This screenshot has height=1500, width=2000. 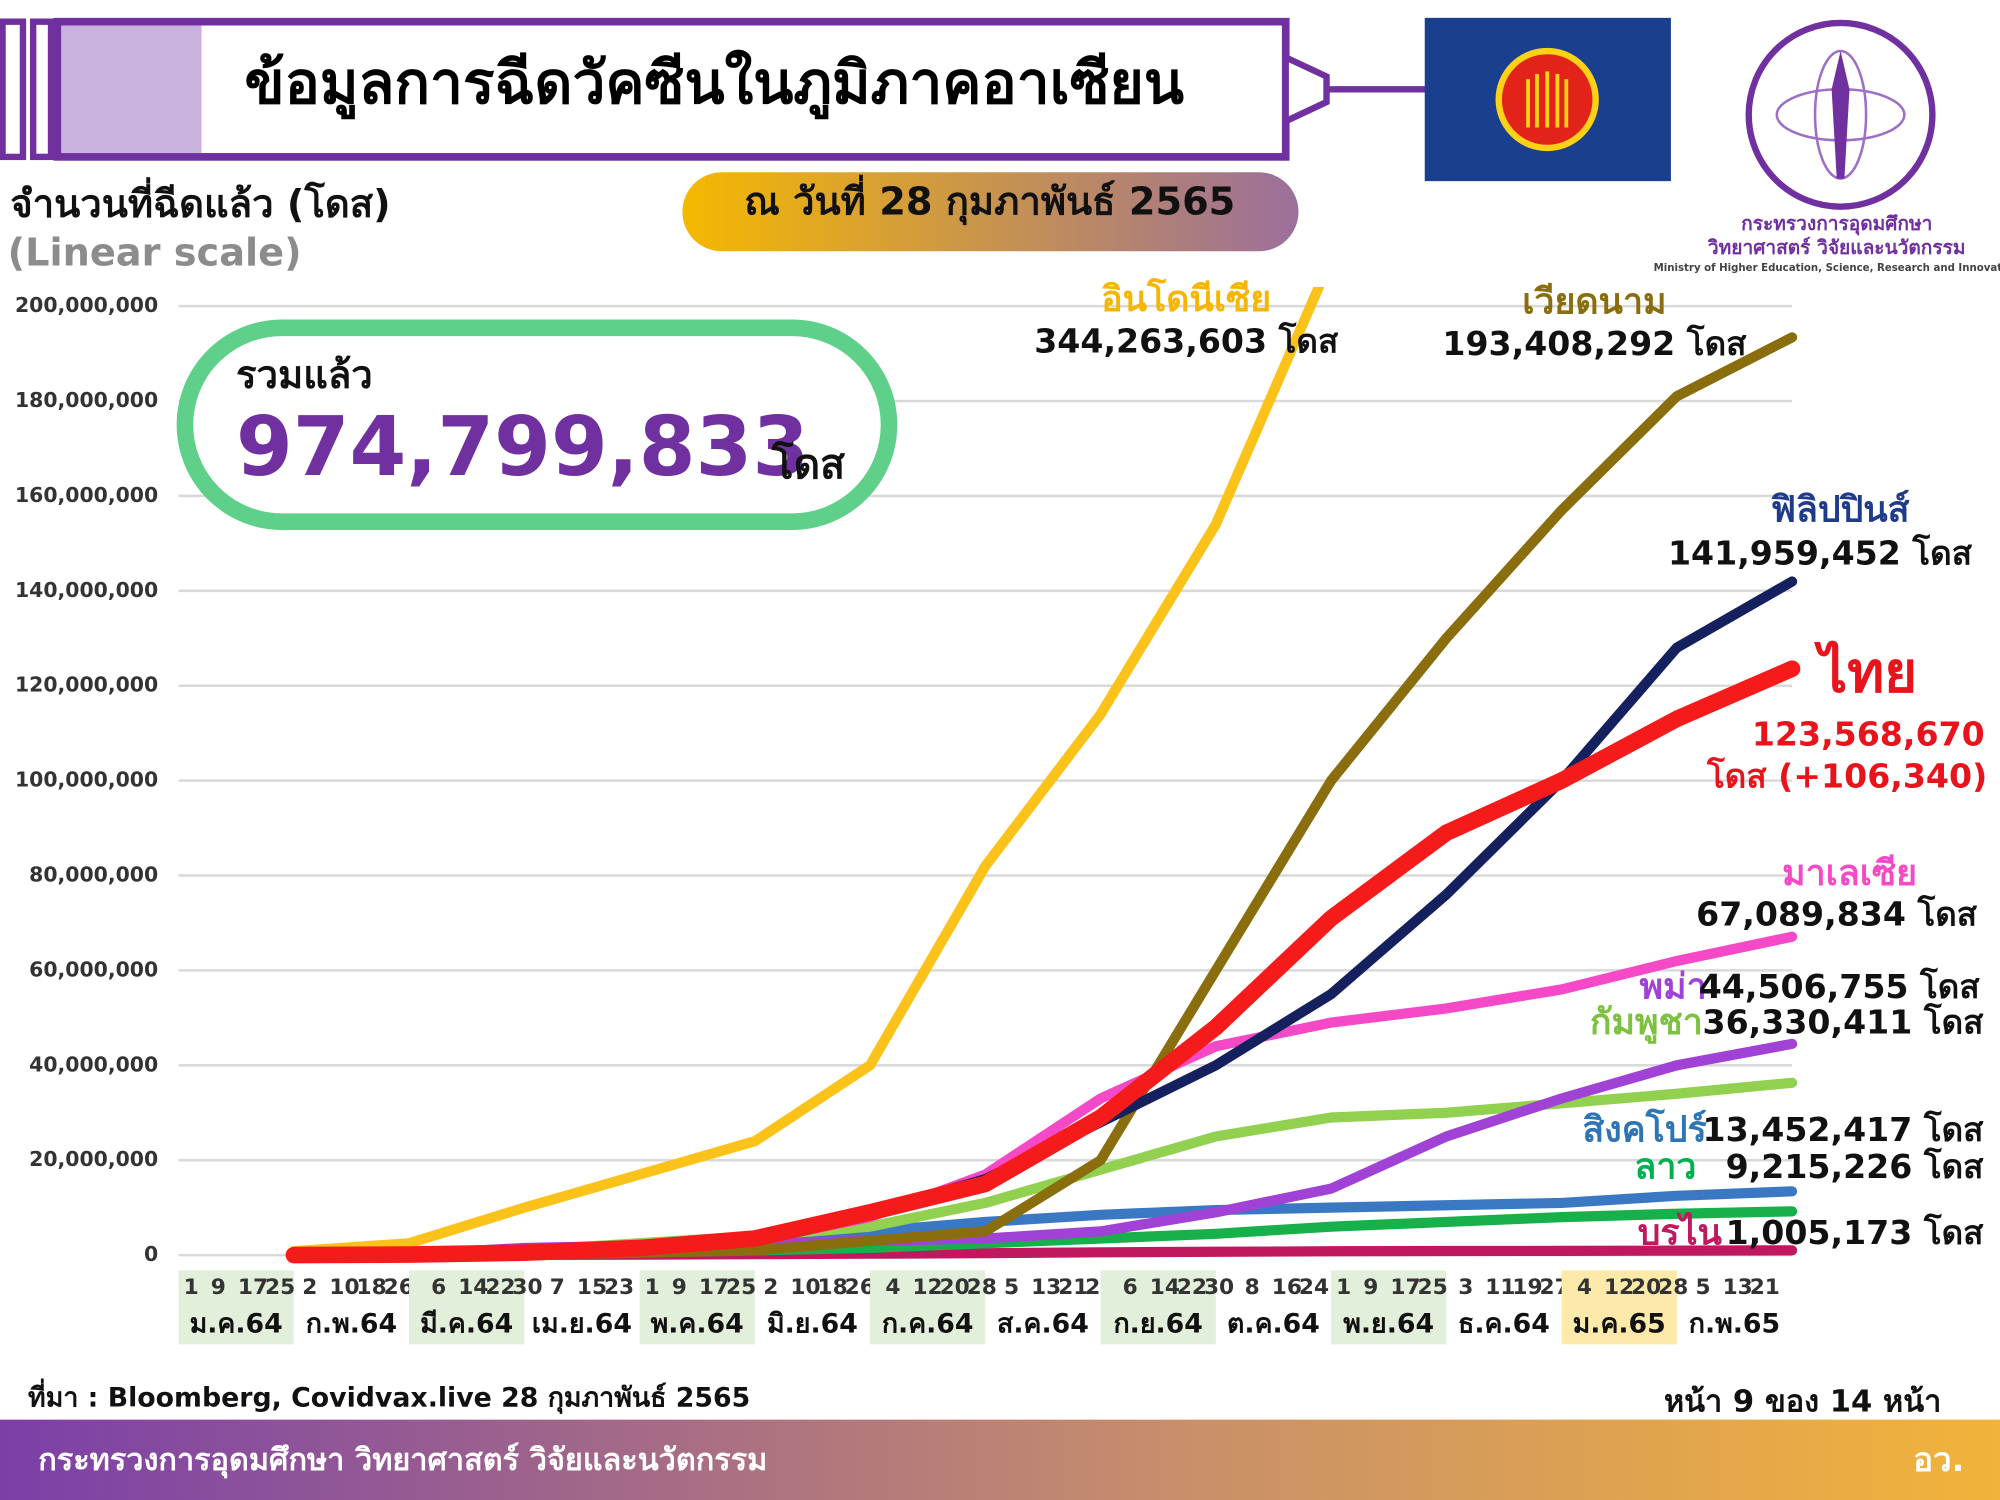 What do you see at coordinates (1680, 1233) in the screenshot?
I see `series-name: บรูไน` at bounding box center [1680, 1233].